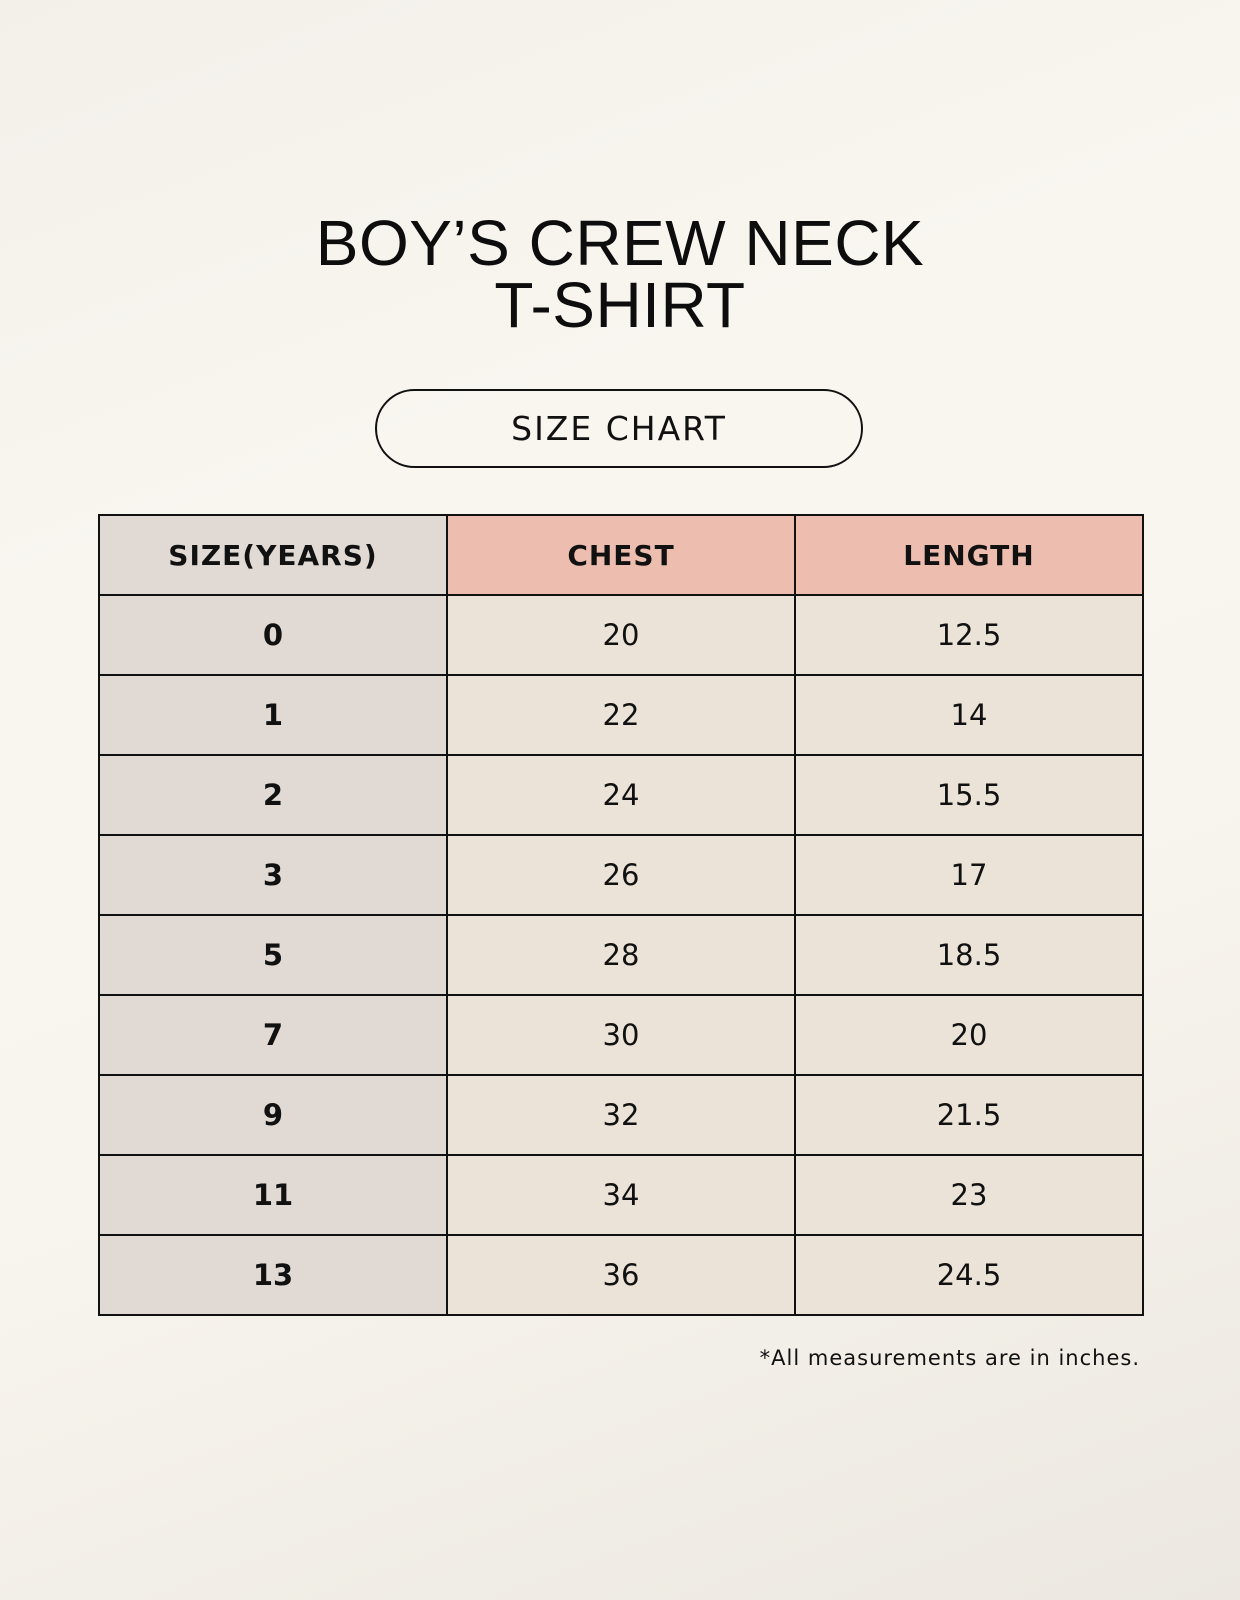 The image size is (1240, 1600). What do you see at coordinates (273, 635) in the screenshot?
I see `cell-size: 0` at bounding box center [273, 635].